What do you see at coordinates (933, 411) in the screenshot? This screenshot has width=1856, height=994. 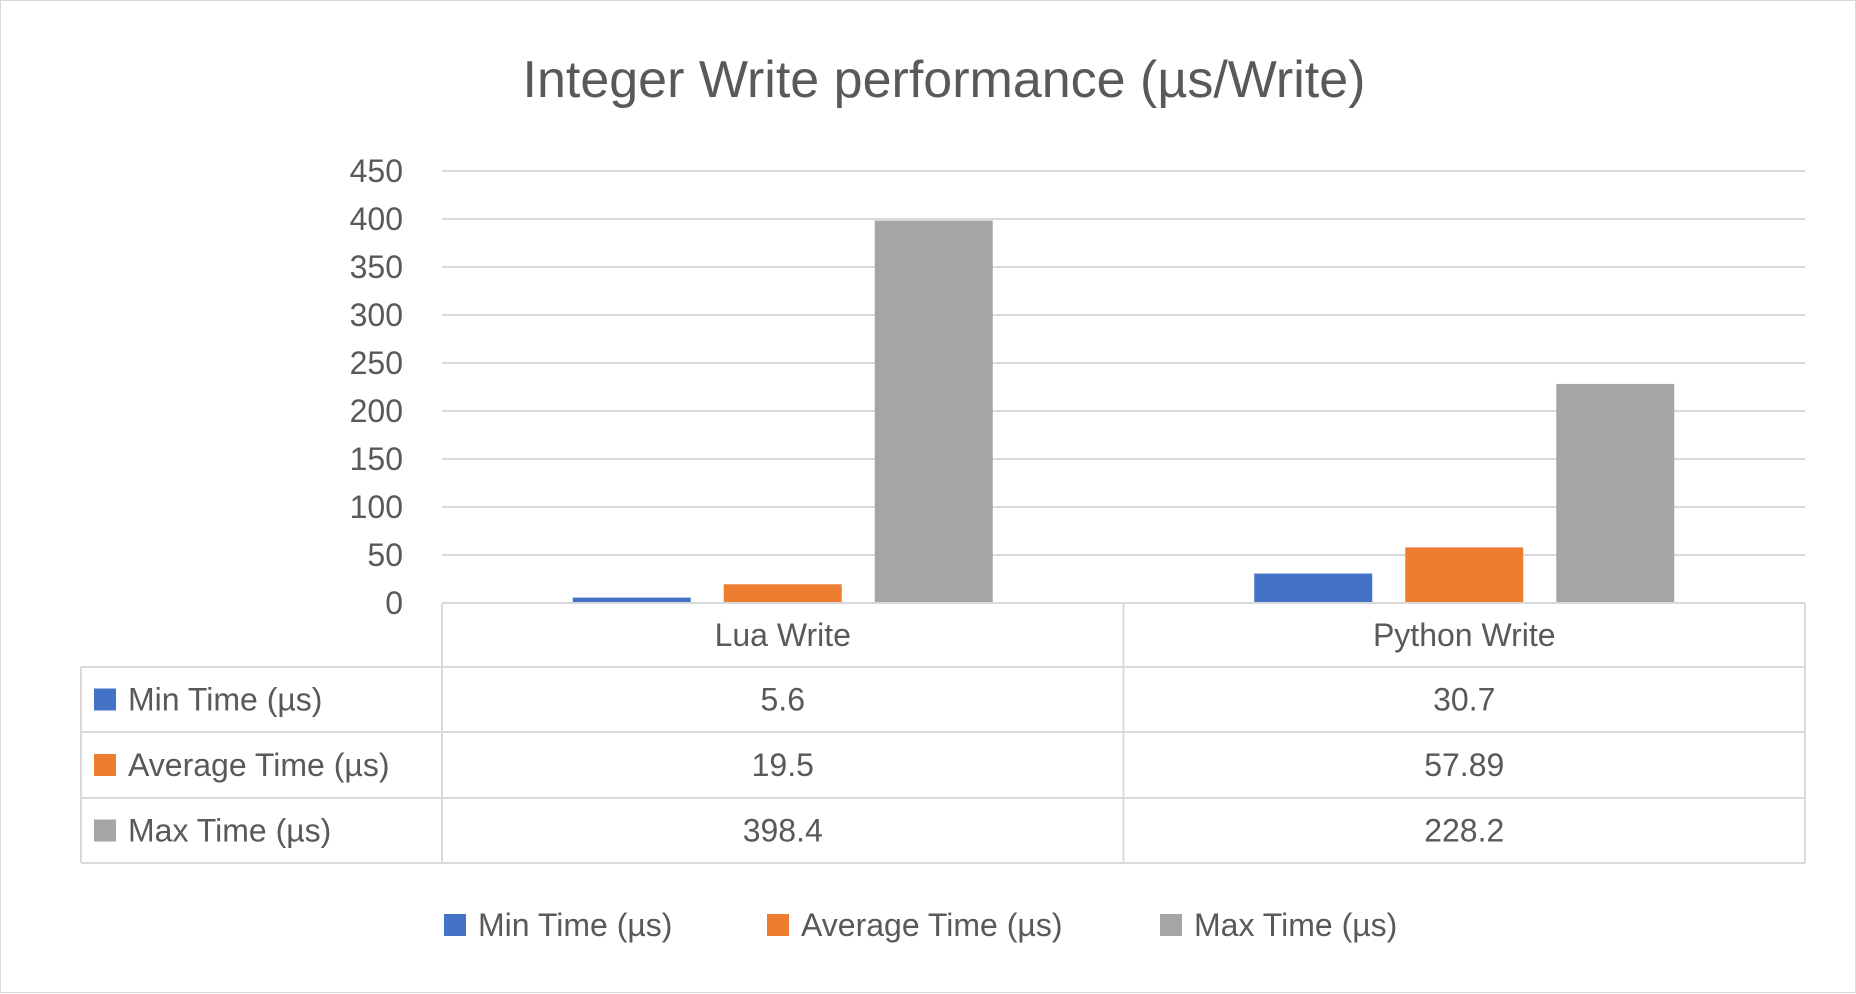 I see `bar-max-time-s-lua-write` at bounding box center [933, 411].